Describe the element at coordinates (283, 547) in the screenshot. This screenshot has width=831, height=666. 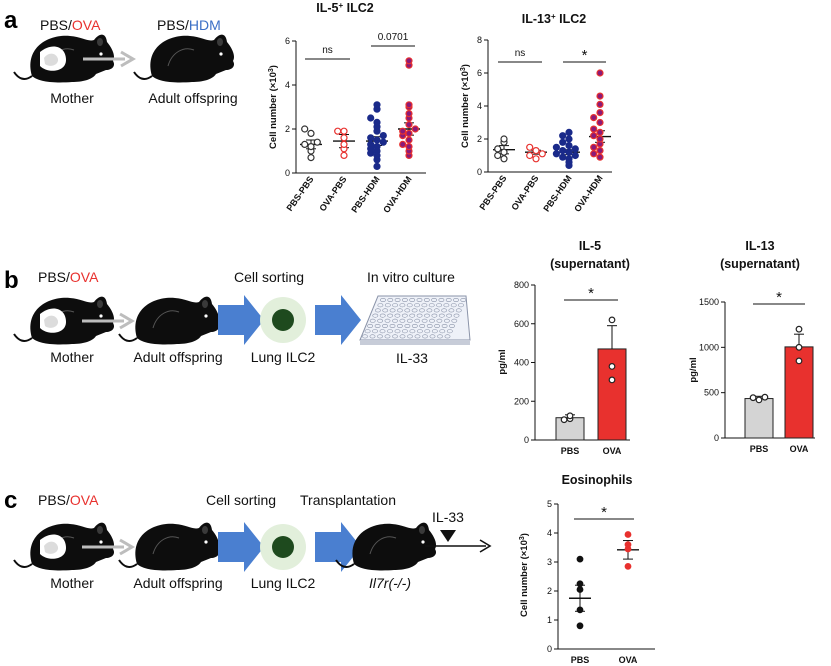
I see `ilc2-cell-icon` at that location.